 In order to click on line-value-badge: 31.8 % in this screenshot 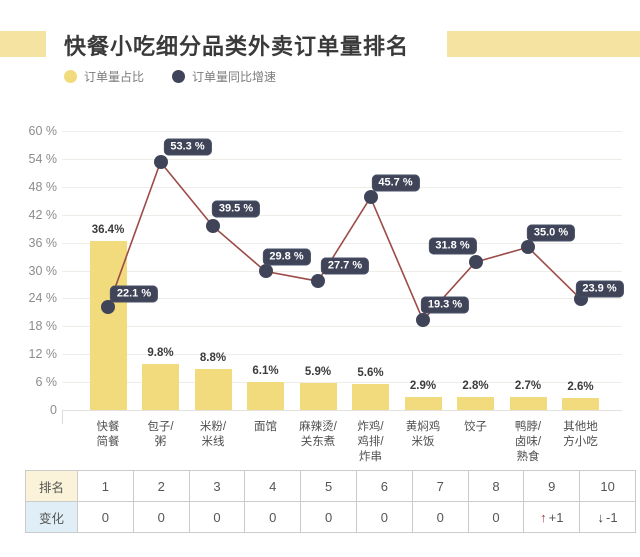, I will do `click(452, 246)`.